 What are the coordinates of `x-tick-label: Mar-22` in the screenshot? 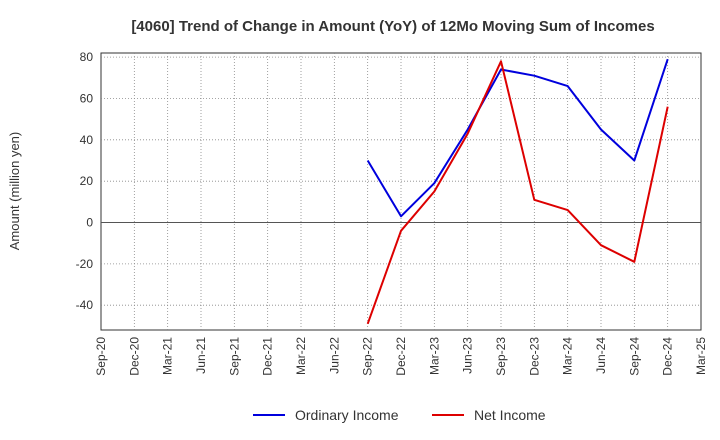 It's located at (301, 356).